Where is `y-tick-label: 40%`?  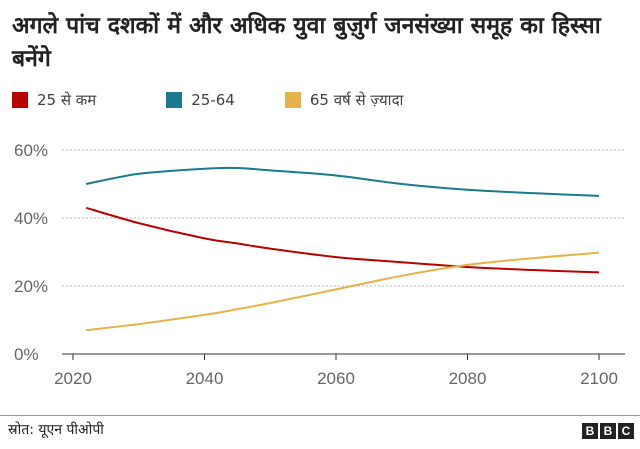 y-tick-label: 40% is located at coordinates (31, 218).